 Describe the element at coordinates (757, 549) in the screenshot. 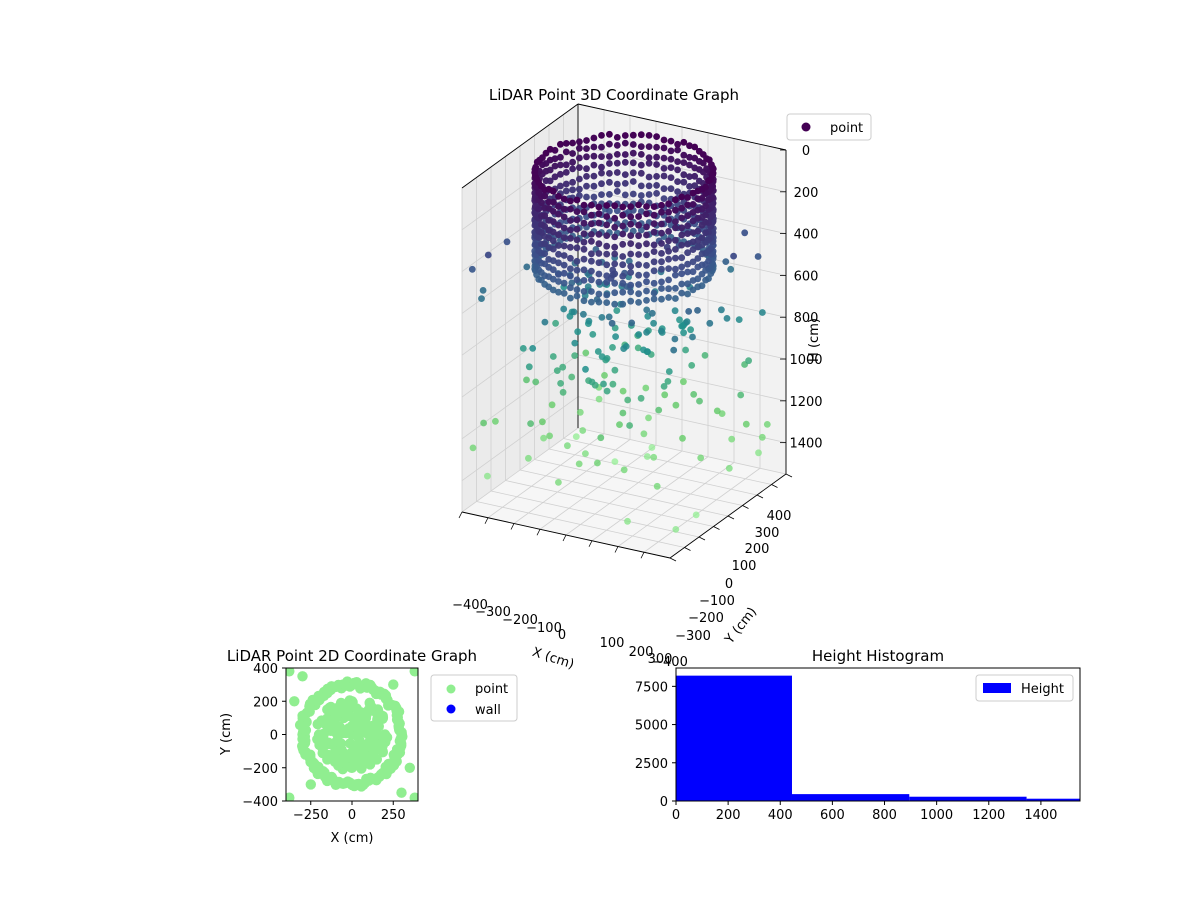

I see `y-tick-label: 200` at that location.